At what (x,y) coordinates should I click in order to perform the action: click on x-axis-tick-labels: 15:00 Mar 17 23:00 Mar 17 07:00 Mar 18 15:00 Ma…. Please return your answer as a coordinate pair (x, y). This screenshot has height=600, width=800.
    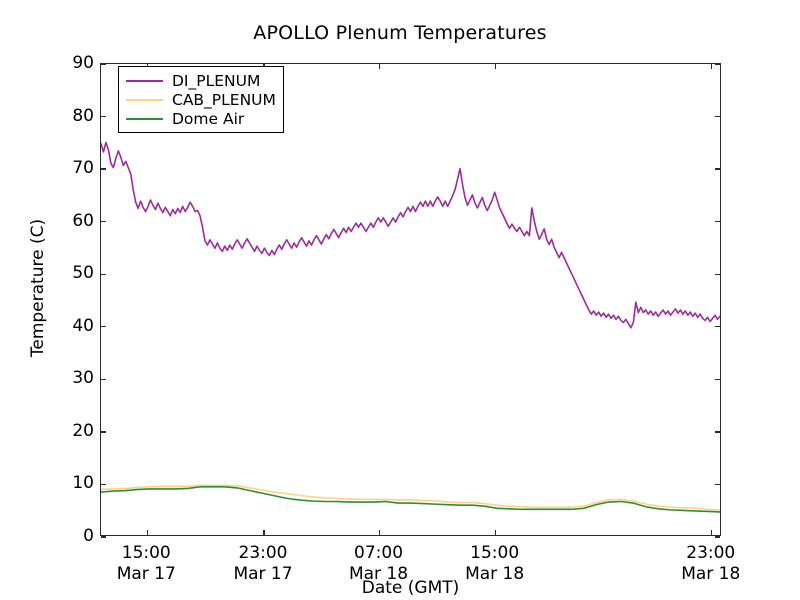
    Looking at the image, I should click on (420, 569).